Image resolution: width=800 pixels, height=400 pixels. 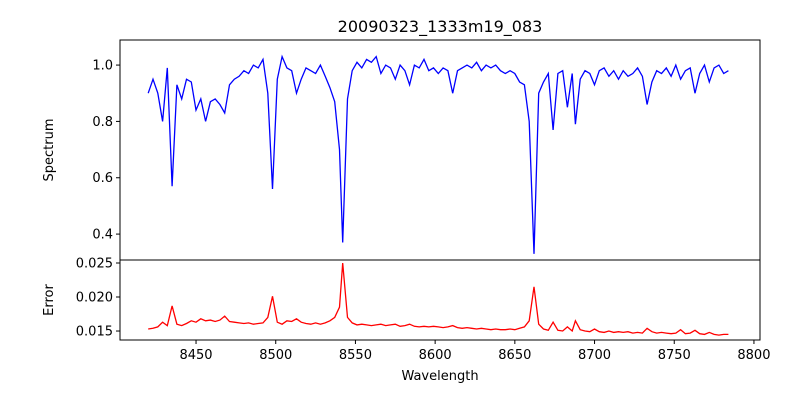 What do you see at coordinates (275, 355) in the screenshot?
I see `x-tick-label: 8500` at bounding box center [275, 355].